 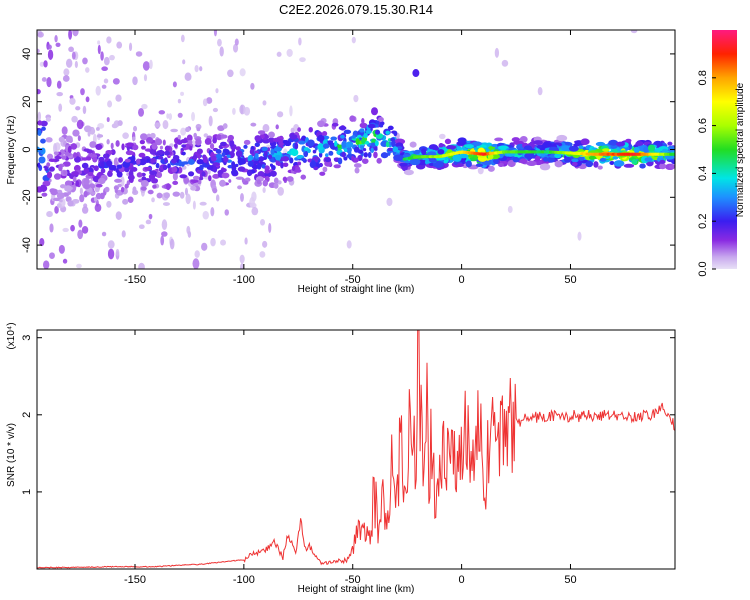 I want to click on snr-scale-note: (x10⁴), so click(x=11, y=335).